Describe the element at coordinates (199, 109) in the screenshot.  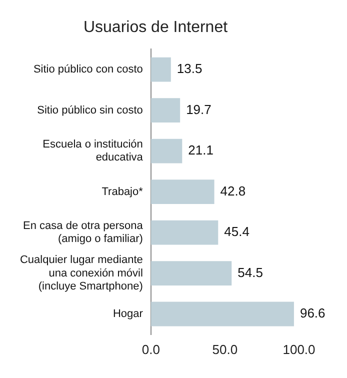
I see `data-label: 19.7` at that location.